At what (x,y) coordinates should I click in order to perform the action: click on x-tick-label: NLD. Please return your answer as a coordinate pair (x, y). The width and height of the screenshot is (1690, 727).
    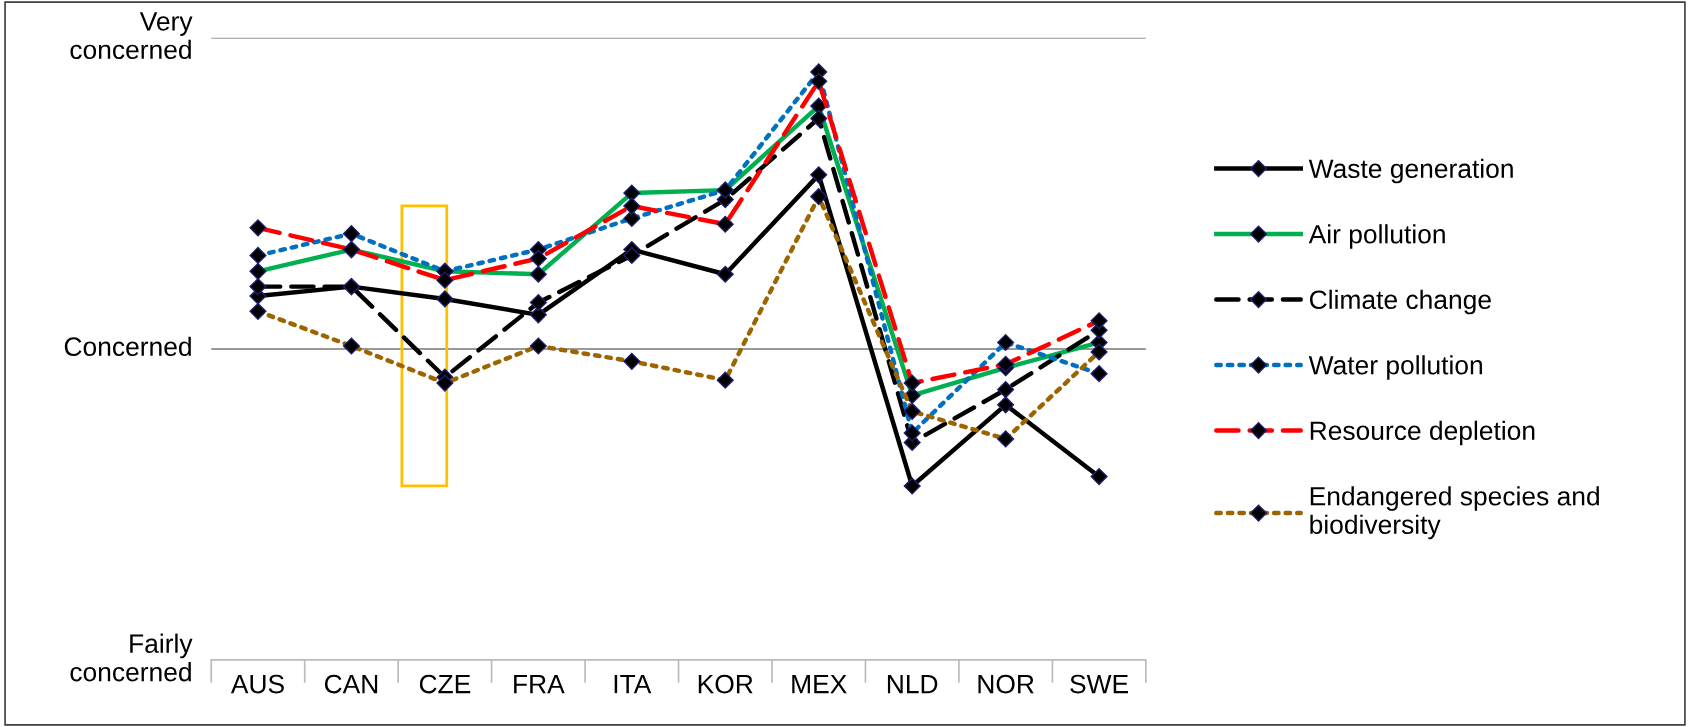
    Looking at the image, I should click on (912, 684).